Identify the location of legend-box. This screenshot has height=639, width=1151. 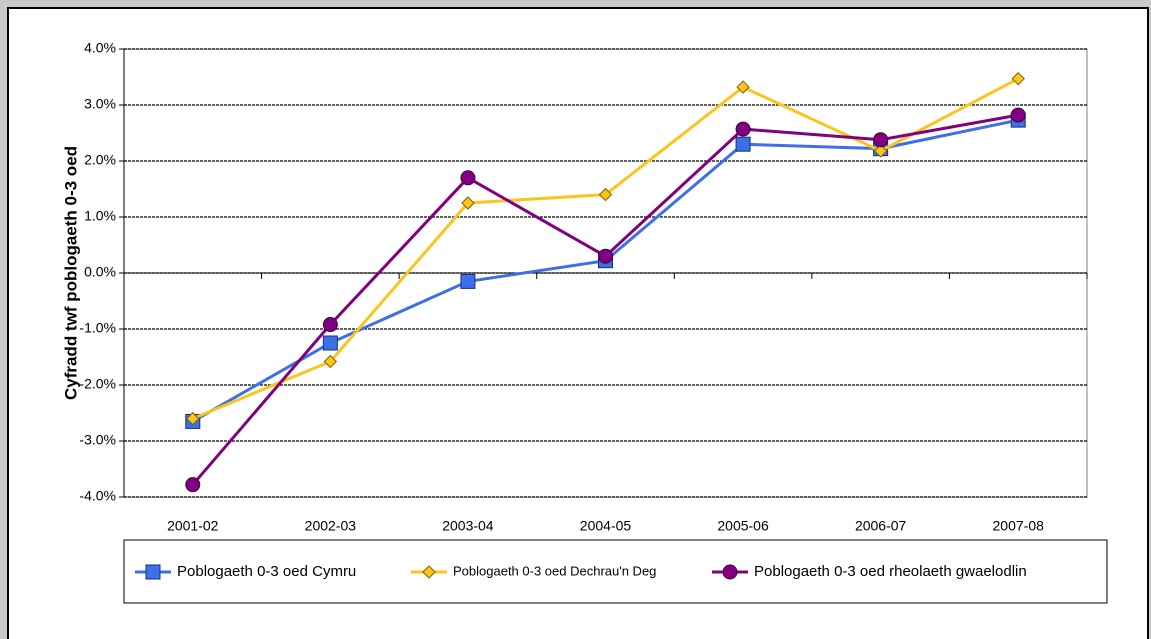
(615, 571).